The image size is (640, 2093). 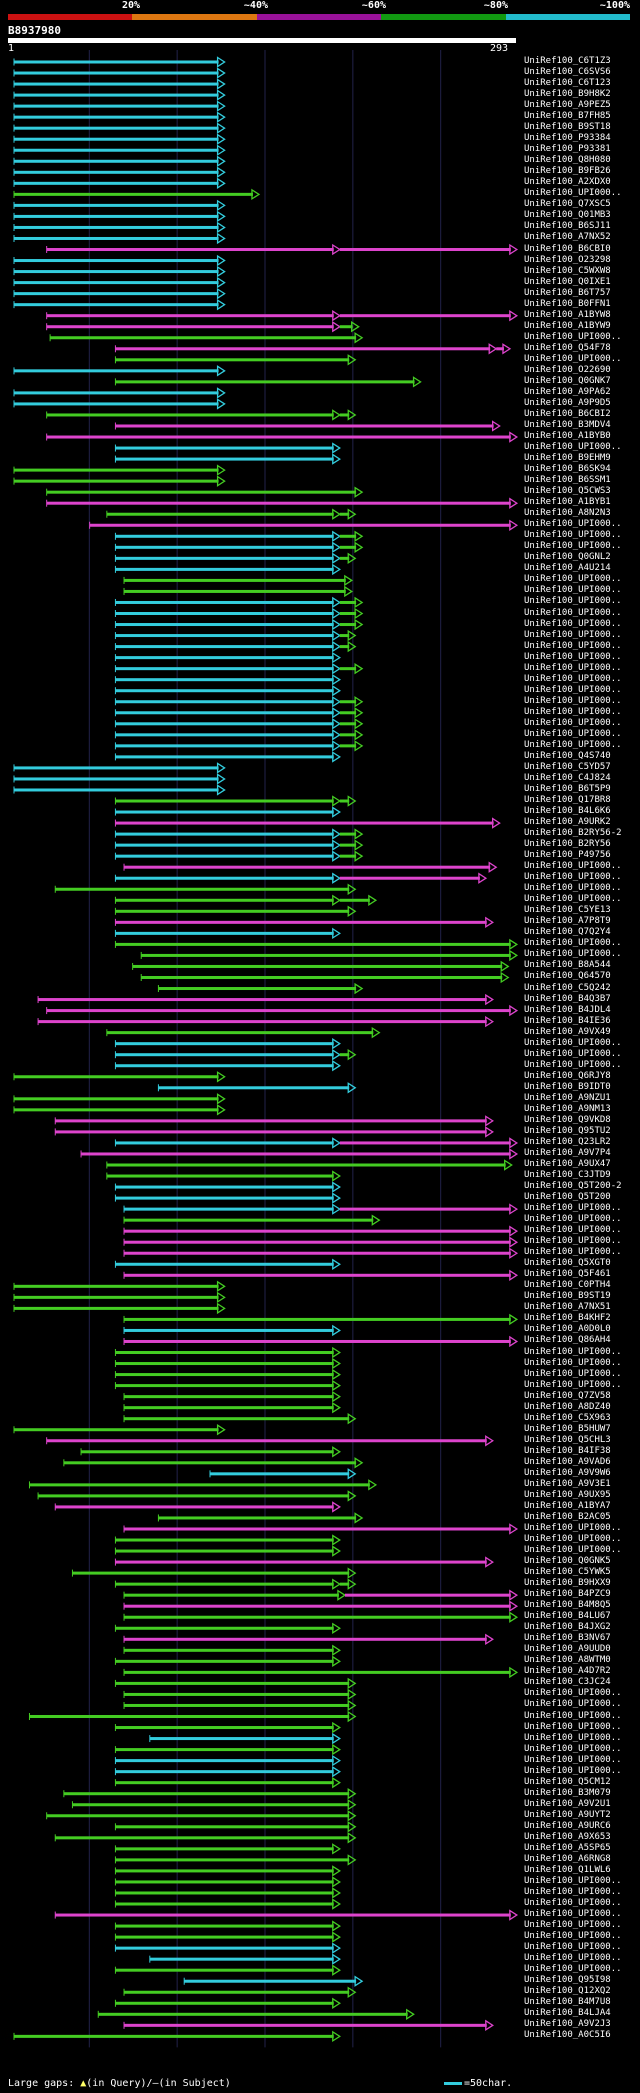 I want to click on hit-label: UniRef100_A9V2U1, so click(x=567, y=1803).